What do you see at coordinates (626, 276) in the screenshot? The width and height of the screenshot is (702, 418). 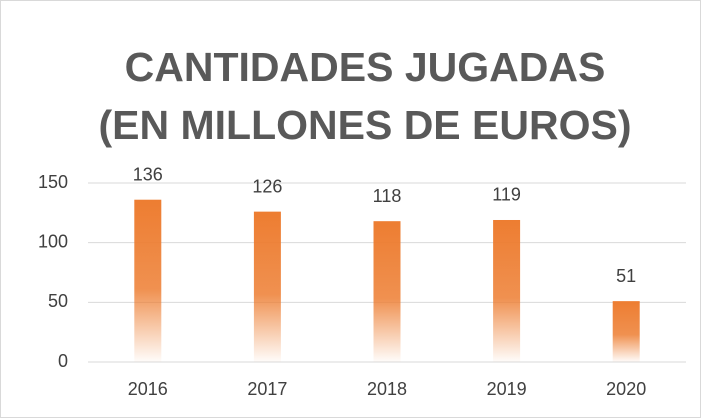 I see `data-label: 51` at bounding box center [626, 276].